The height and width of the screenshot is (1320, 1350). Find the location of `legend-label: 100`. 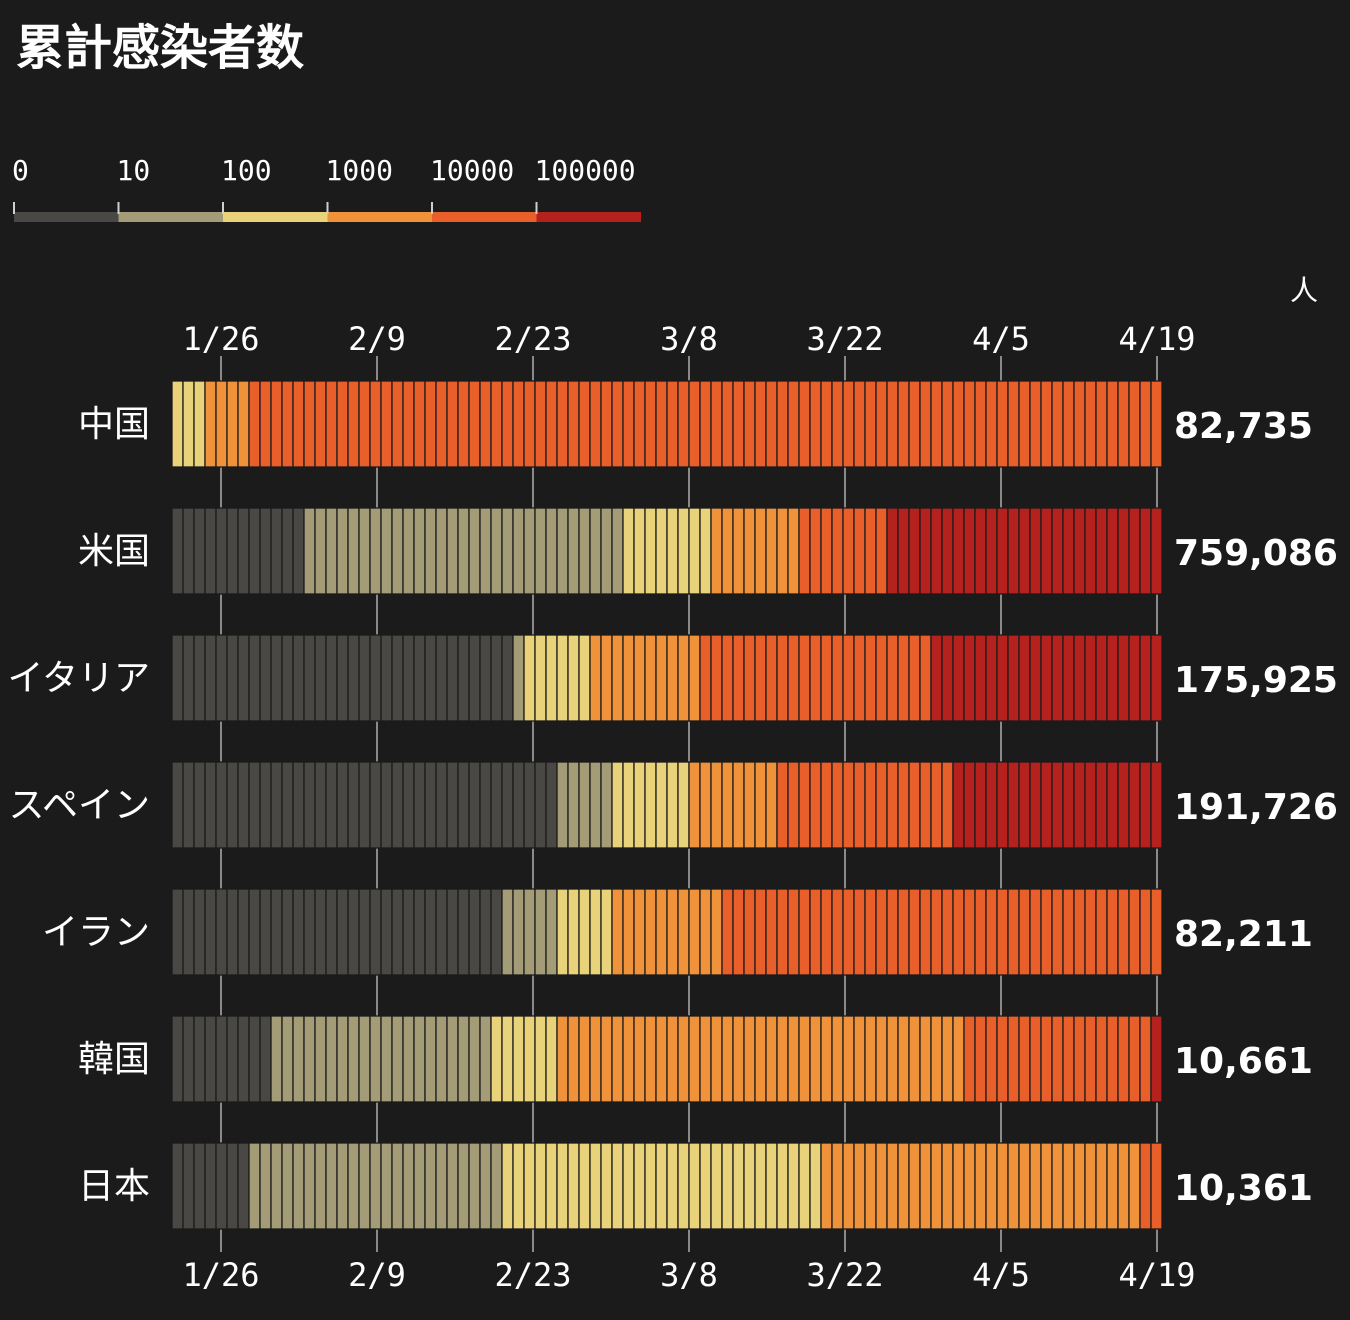

legend-label: 100 is located at coordinates (246, 170).